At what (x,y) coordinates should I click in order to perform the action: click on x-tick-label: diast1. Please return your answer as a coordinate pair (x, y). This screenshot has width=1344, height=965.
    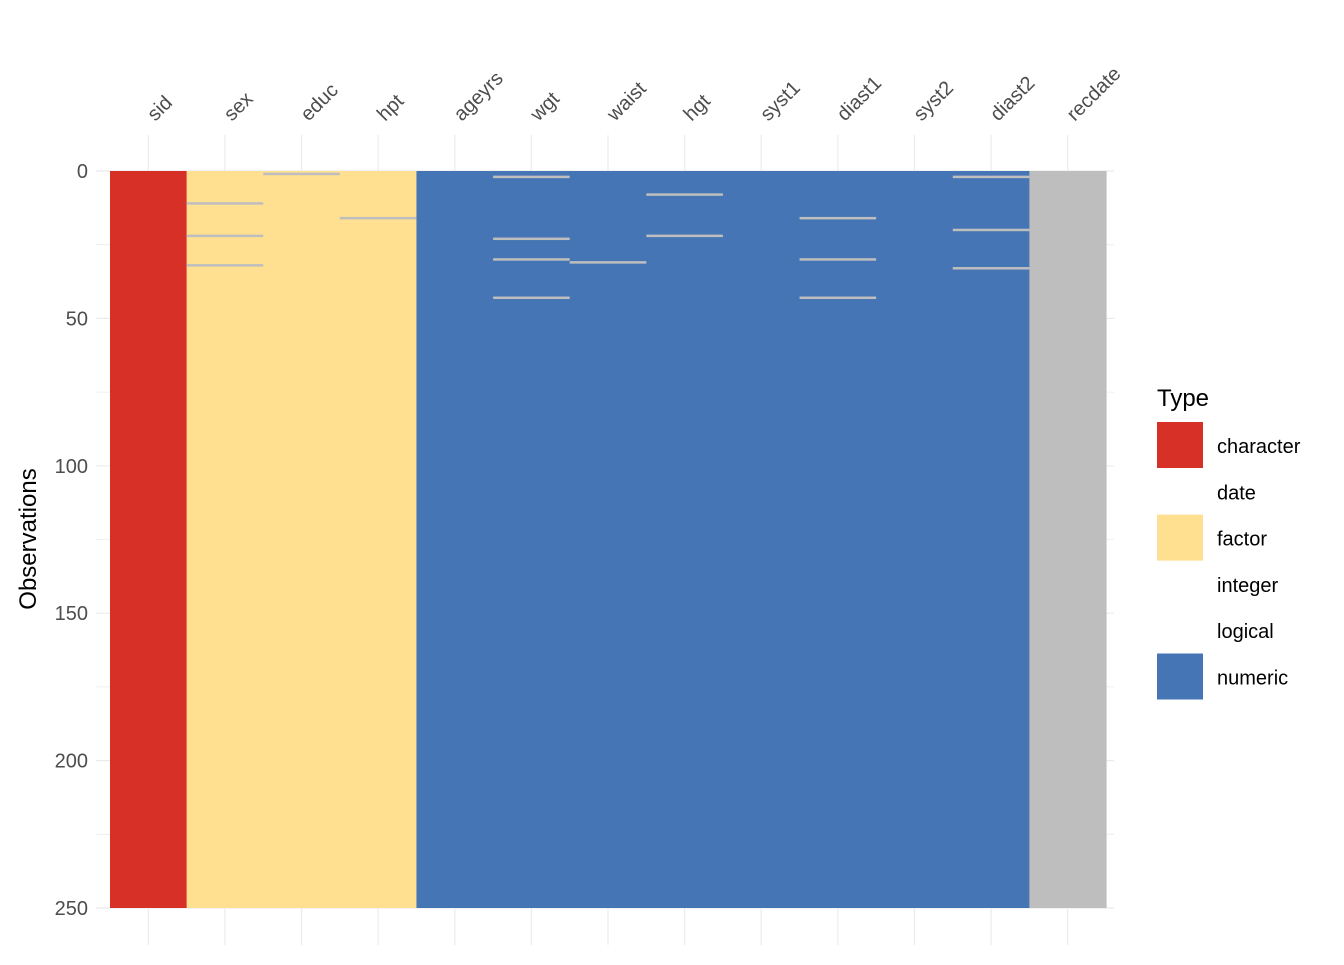
    Looking at the image, I should click on (859, 98).